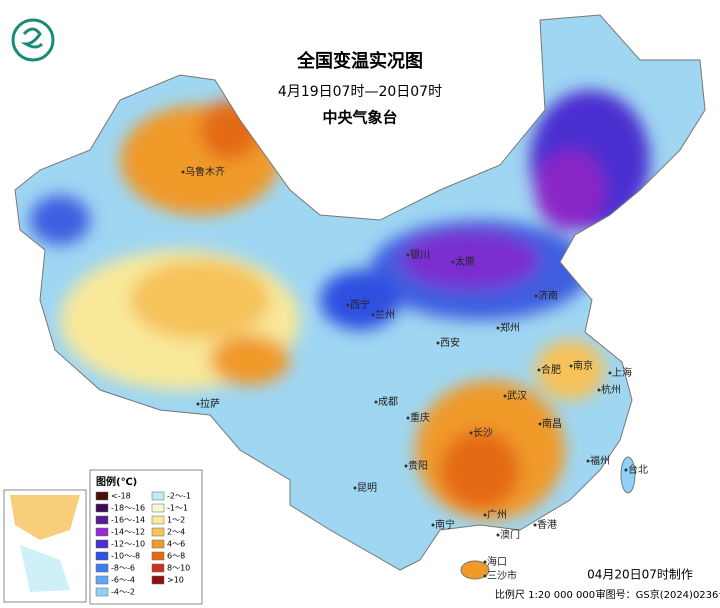  Describe the element at coordinates (128, 520) in the screenshot. I see `legend-label: -16～-14` at that location.